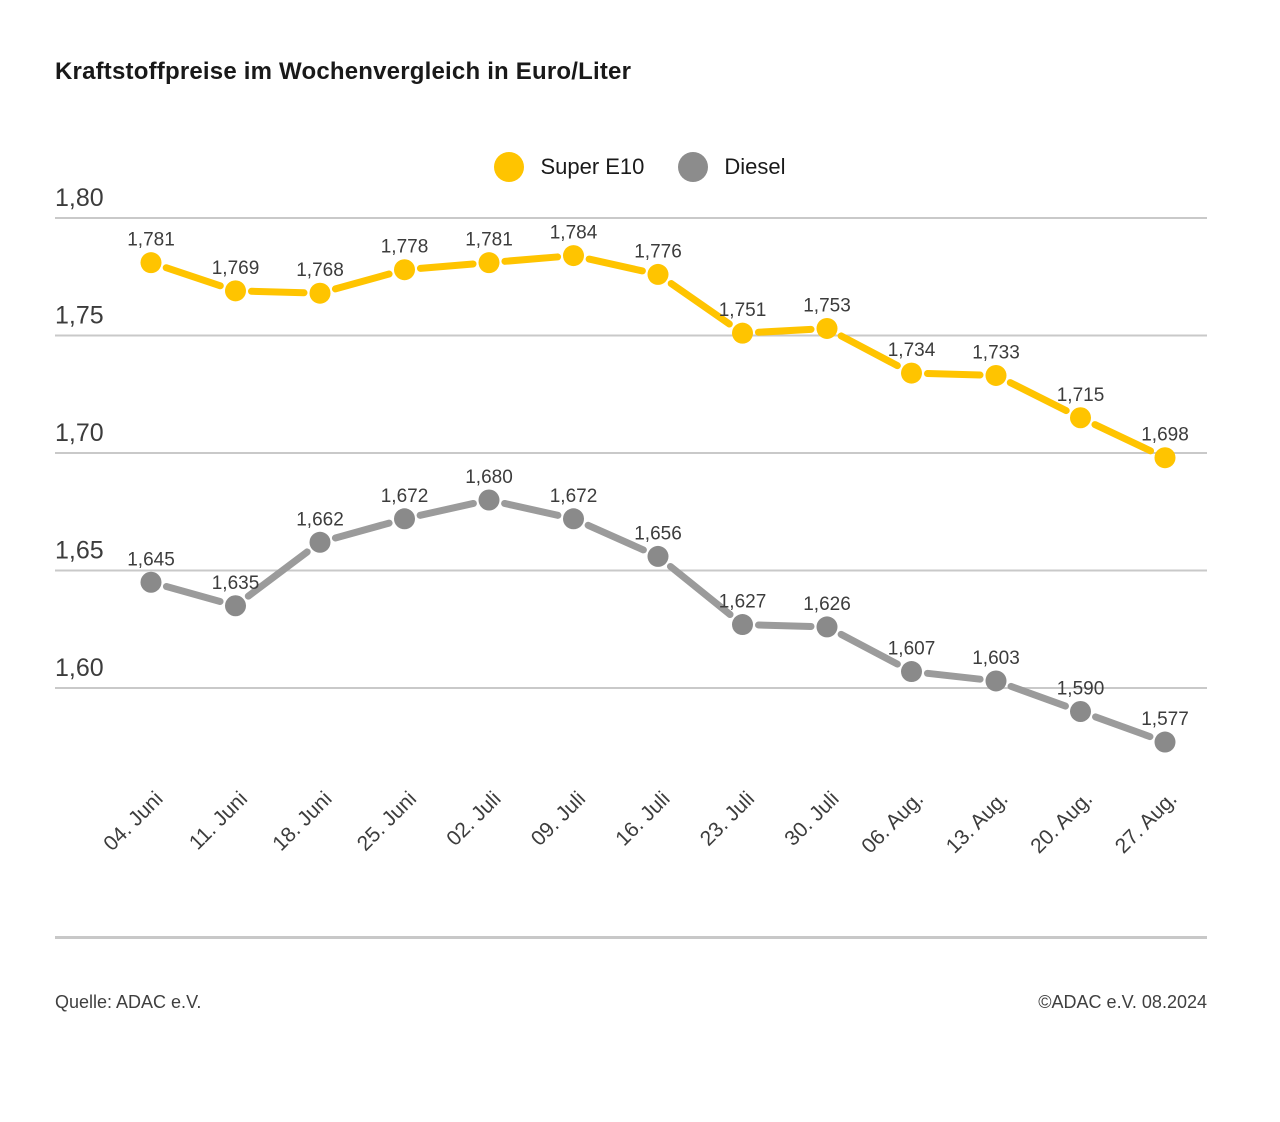 Image resolution: width=1280 pixels, height=1122 pixels. Describe the element at coordinates (912, 350) in the screenshot. I see `super-e10-value-label: 1,734` at that location.